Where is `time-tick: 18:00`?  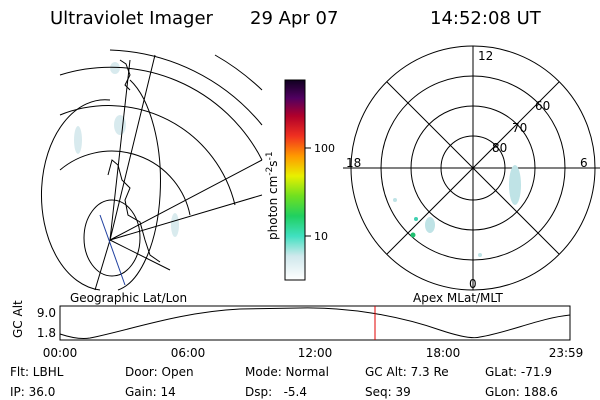 time-tick: 18:00 is located at coordinates (443, 353).